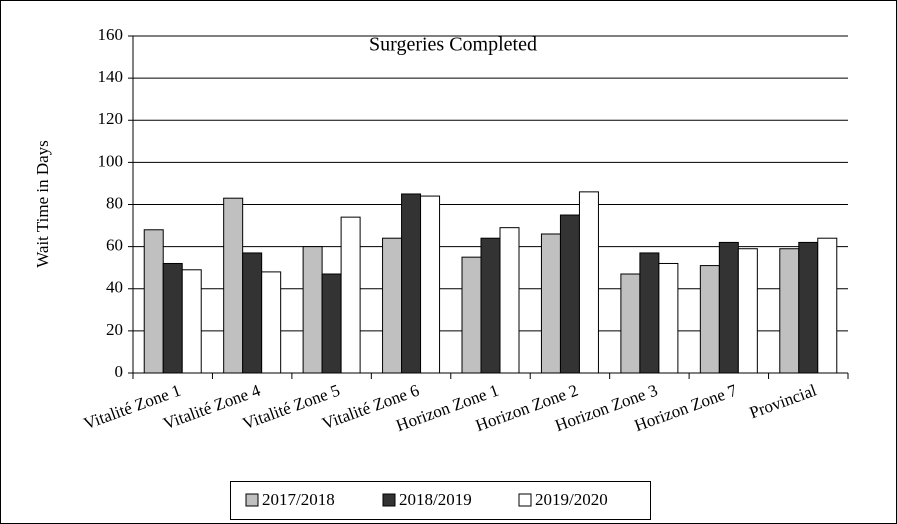 The image size is (897, 524). I want to click on legend-label: 2019/2020, so click(571, 499).